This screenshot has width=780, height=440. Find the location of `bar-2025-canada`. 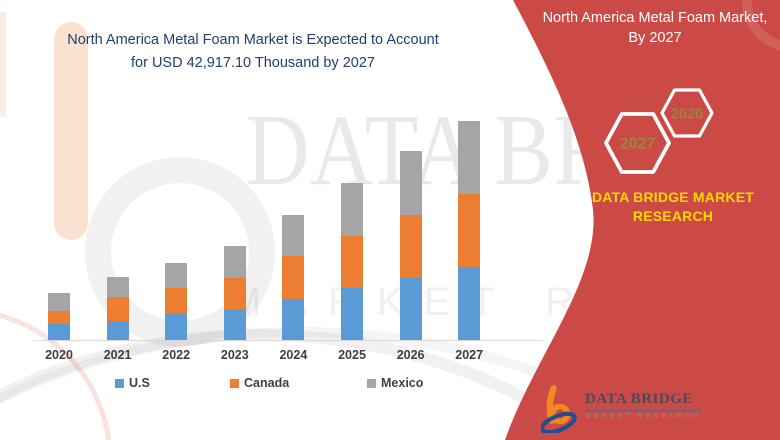

bar-2025-canada is located at coordinates (352, 261).